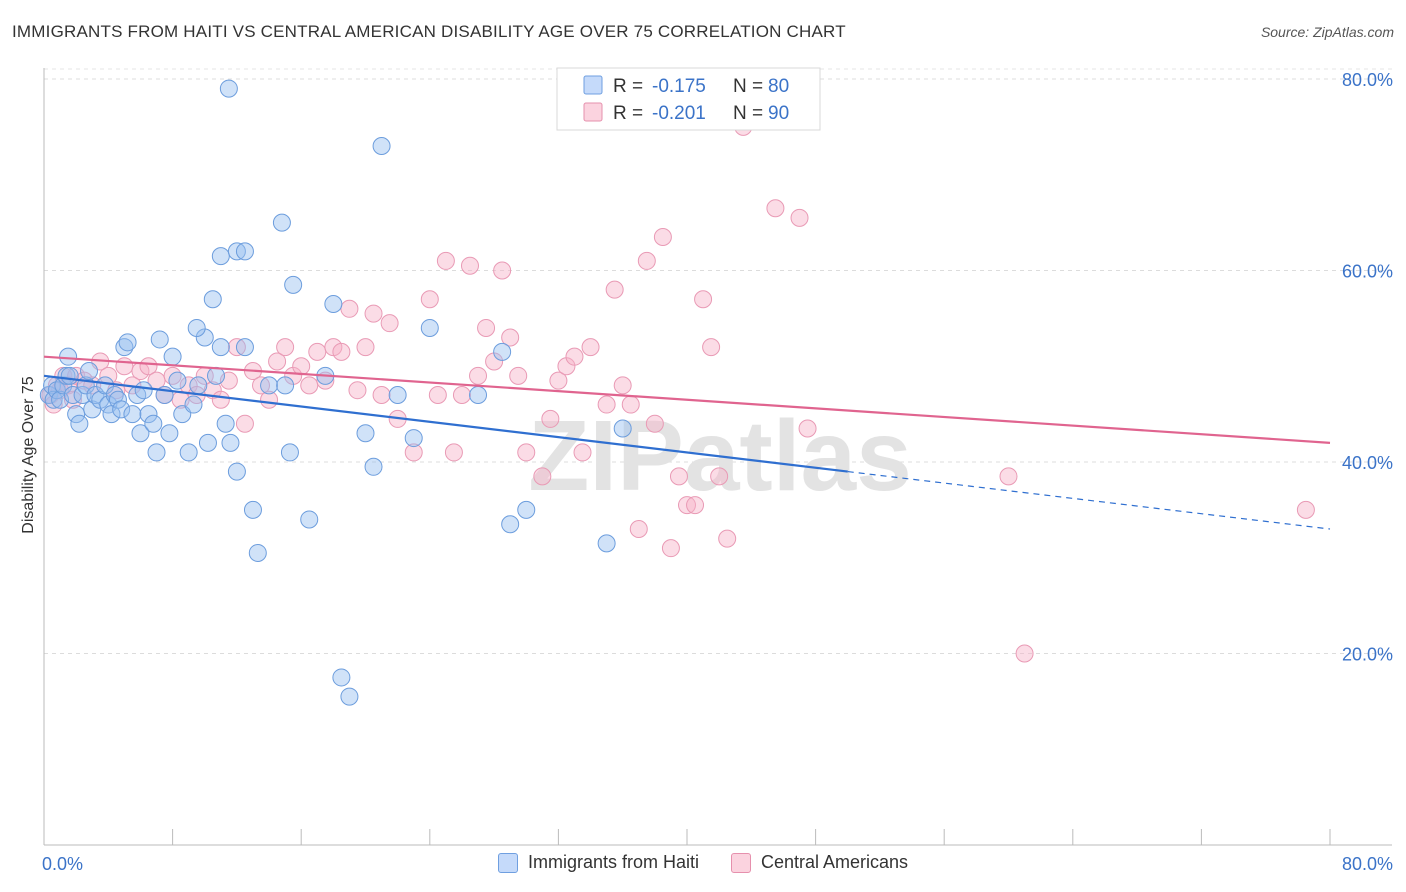 The height and width of the screenshot is (892, 1406). What do you see at coordinates (28, 455) in the screenshot?
I see `y-axis-label: Disability Age Over 75` at bounding box center [28, 455].